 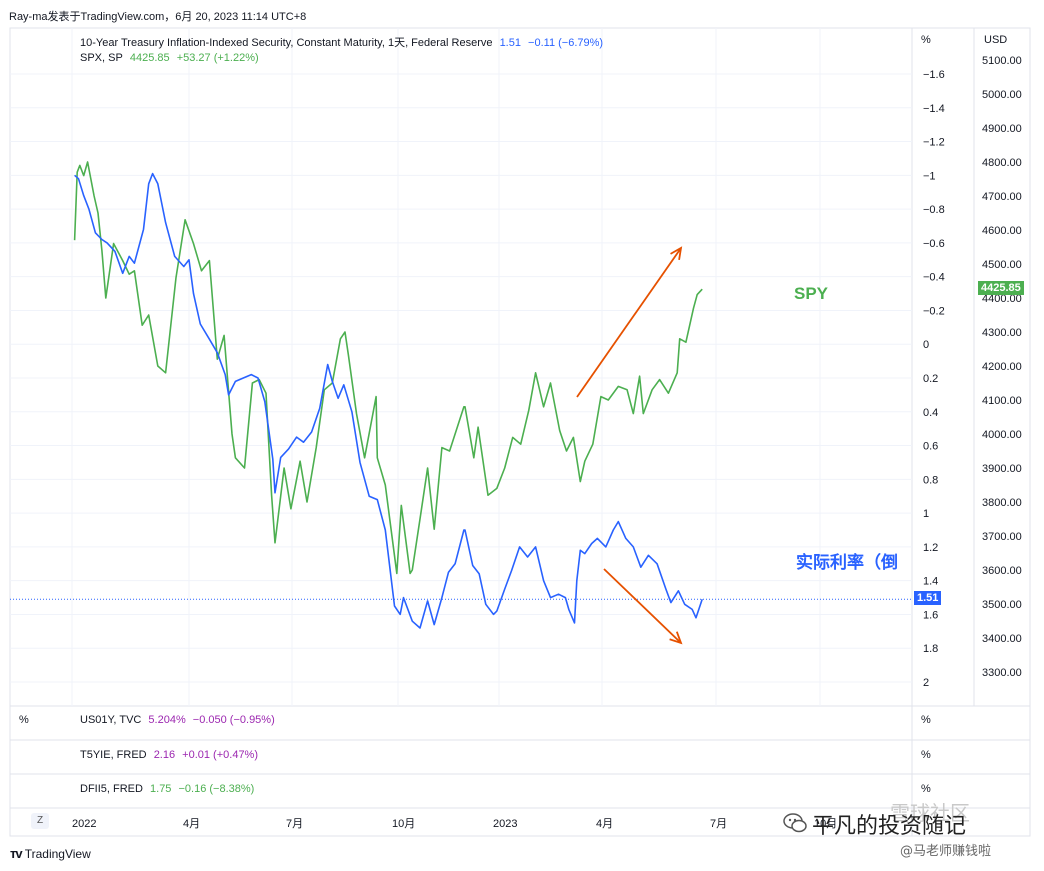 What do you see at coordinates (930, 813) in the screenshot?
I see `watermark-faded: 雪球社区` at bounding box center [930, 813].